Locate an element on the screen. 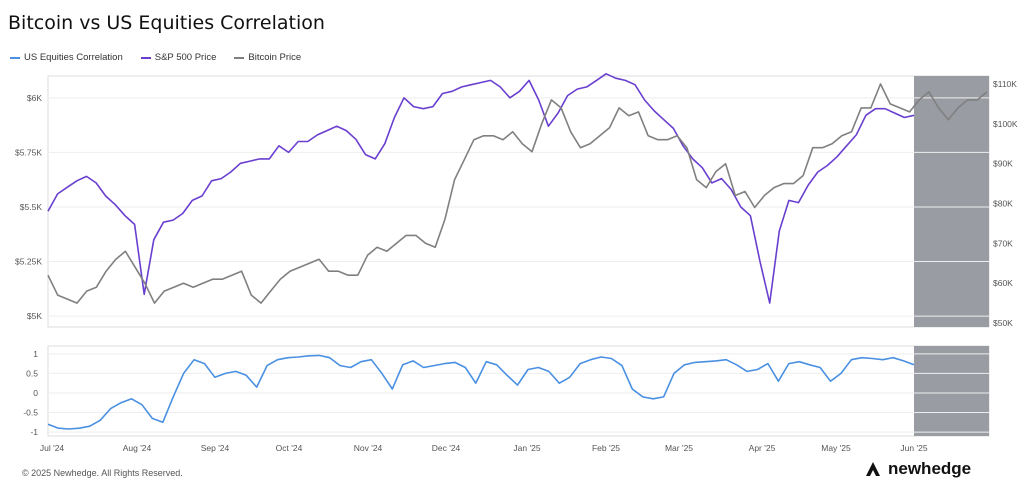 The width and height of the screenshot is (1024, 493). x-tick-label: Feb '25 is located at coordinates (606, 448).